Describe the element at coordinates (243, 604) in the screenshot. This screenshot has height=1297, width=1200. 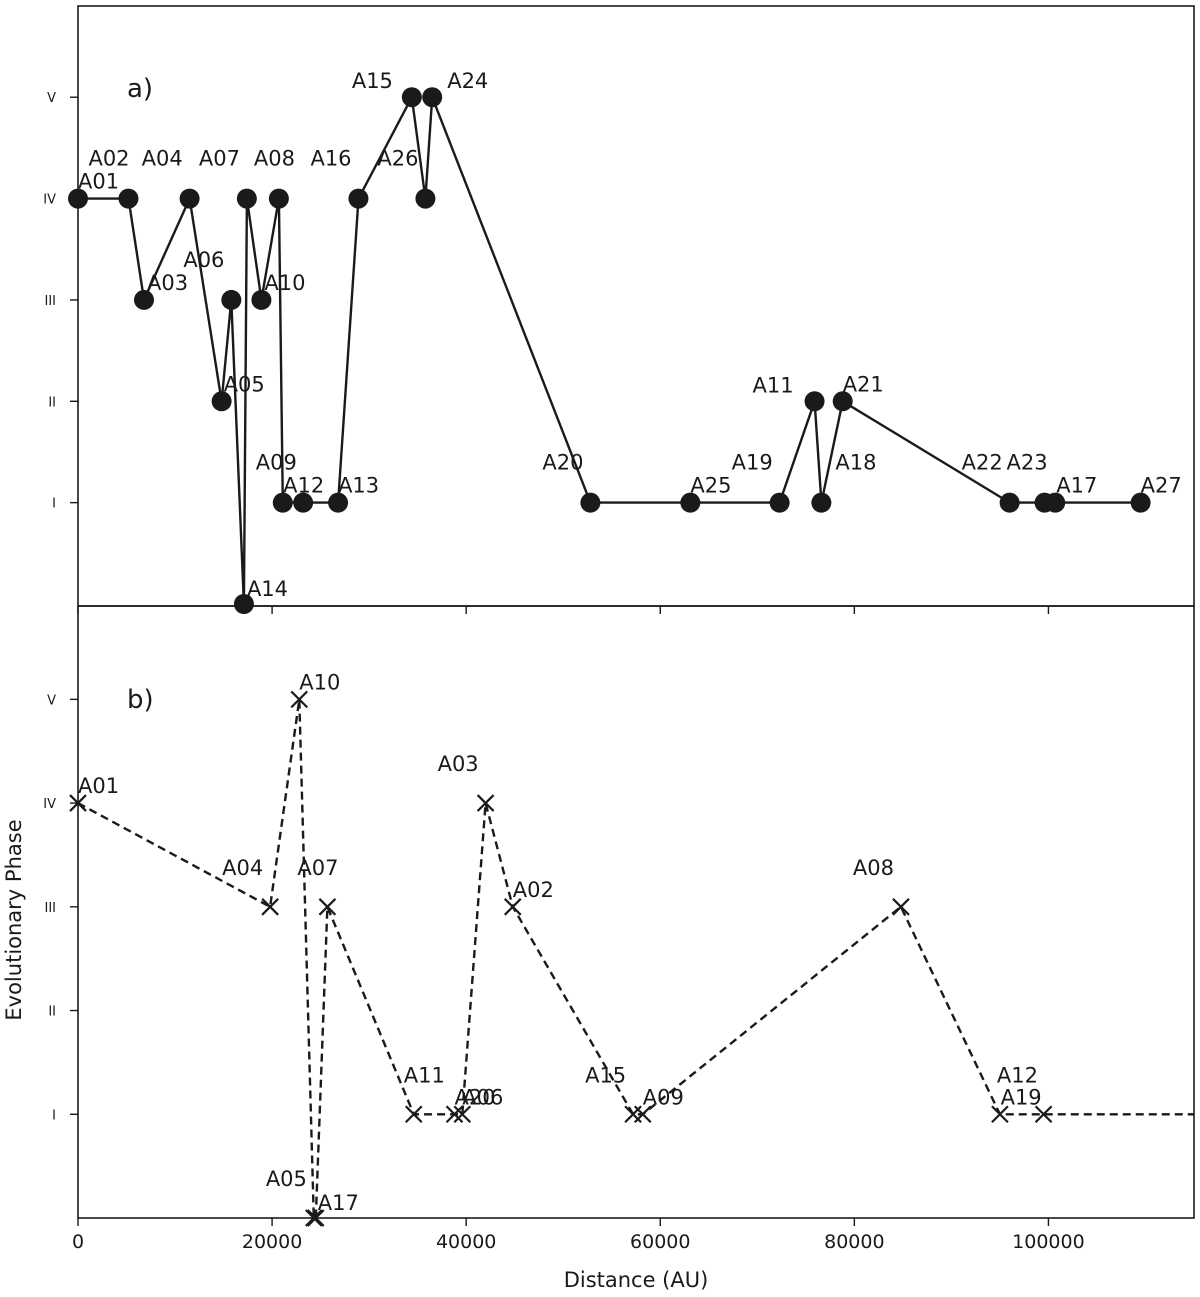
I see `data-point-a14` at that location.